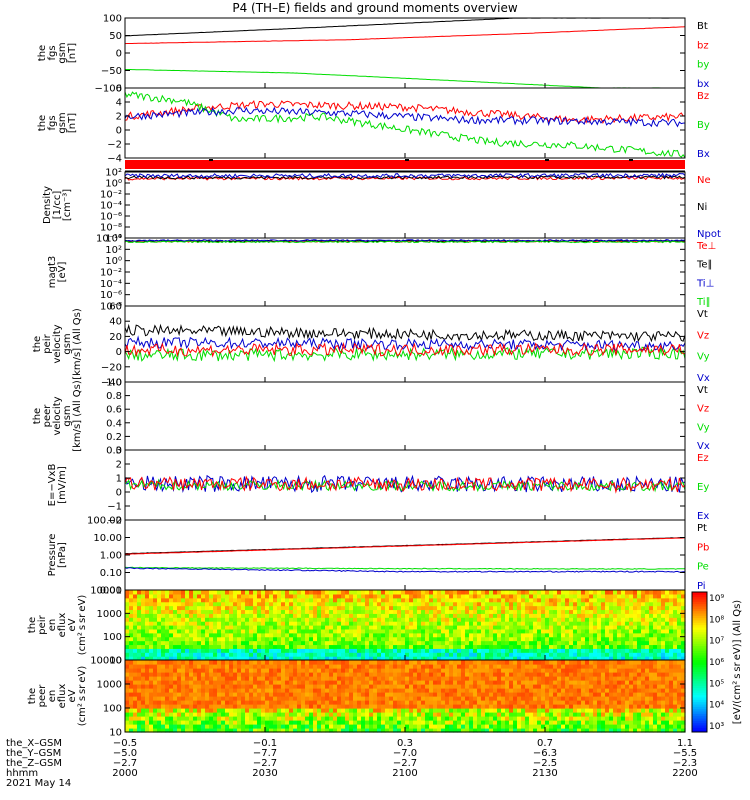 This screenshot has width=750, height=800. Describe the element at coordinates (119, 479) in the screenshot. I see `efield-ytick-label: 1` at that location.